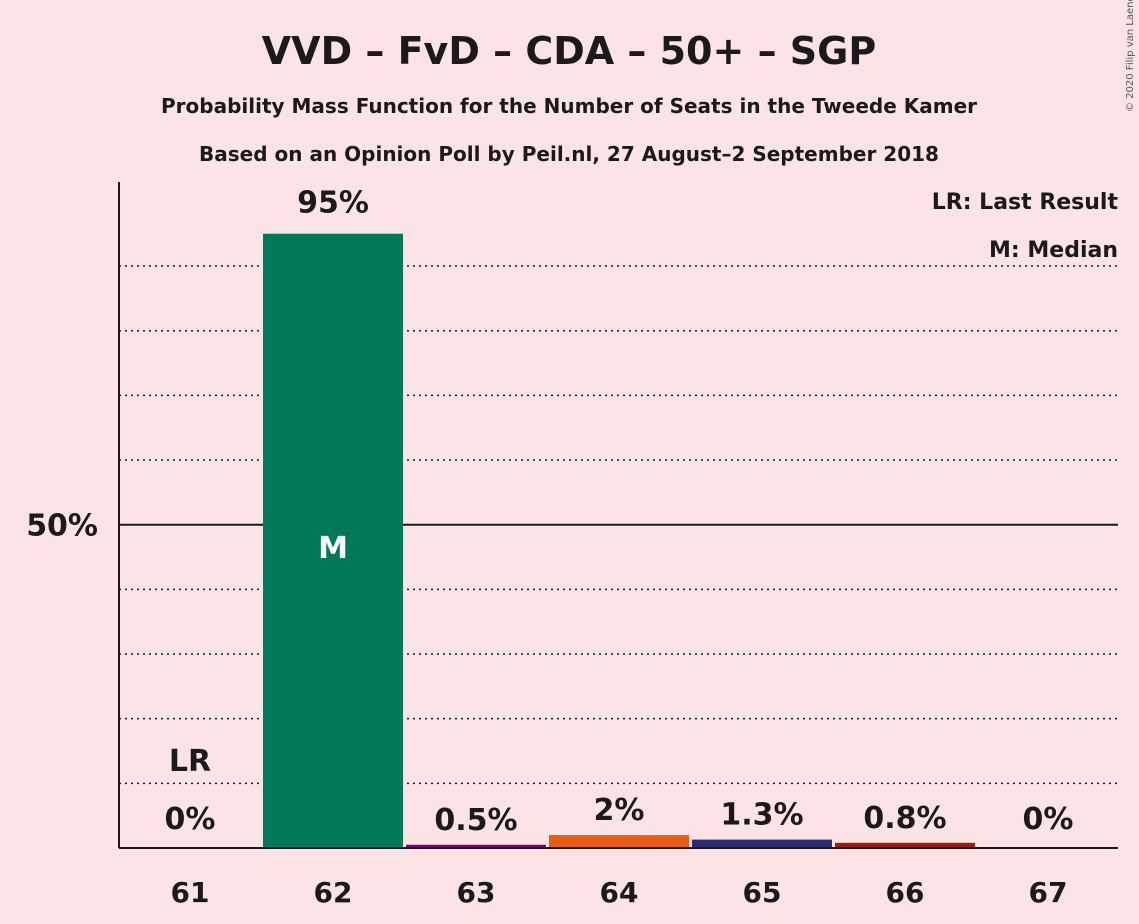  What do you see at coordinates (1053, 250) in the screenshot?
I see `legend-median: M: Median` at bounding box center [1053, 250].